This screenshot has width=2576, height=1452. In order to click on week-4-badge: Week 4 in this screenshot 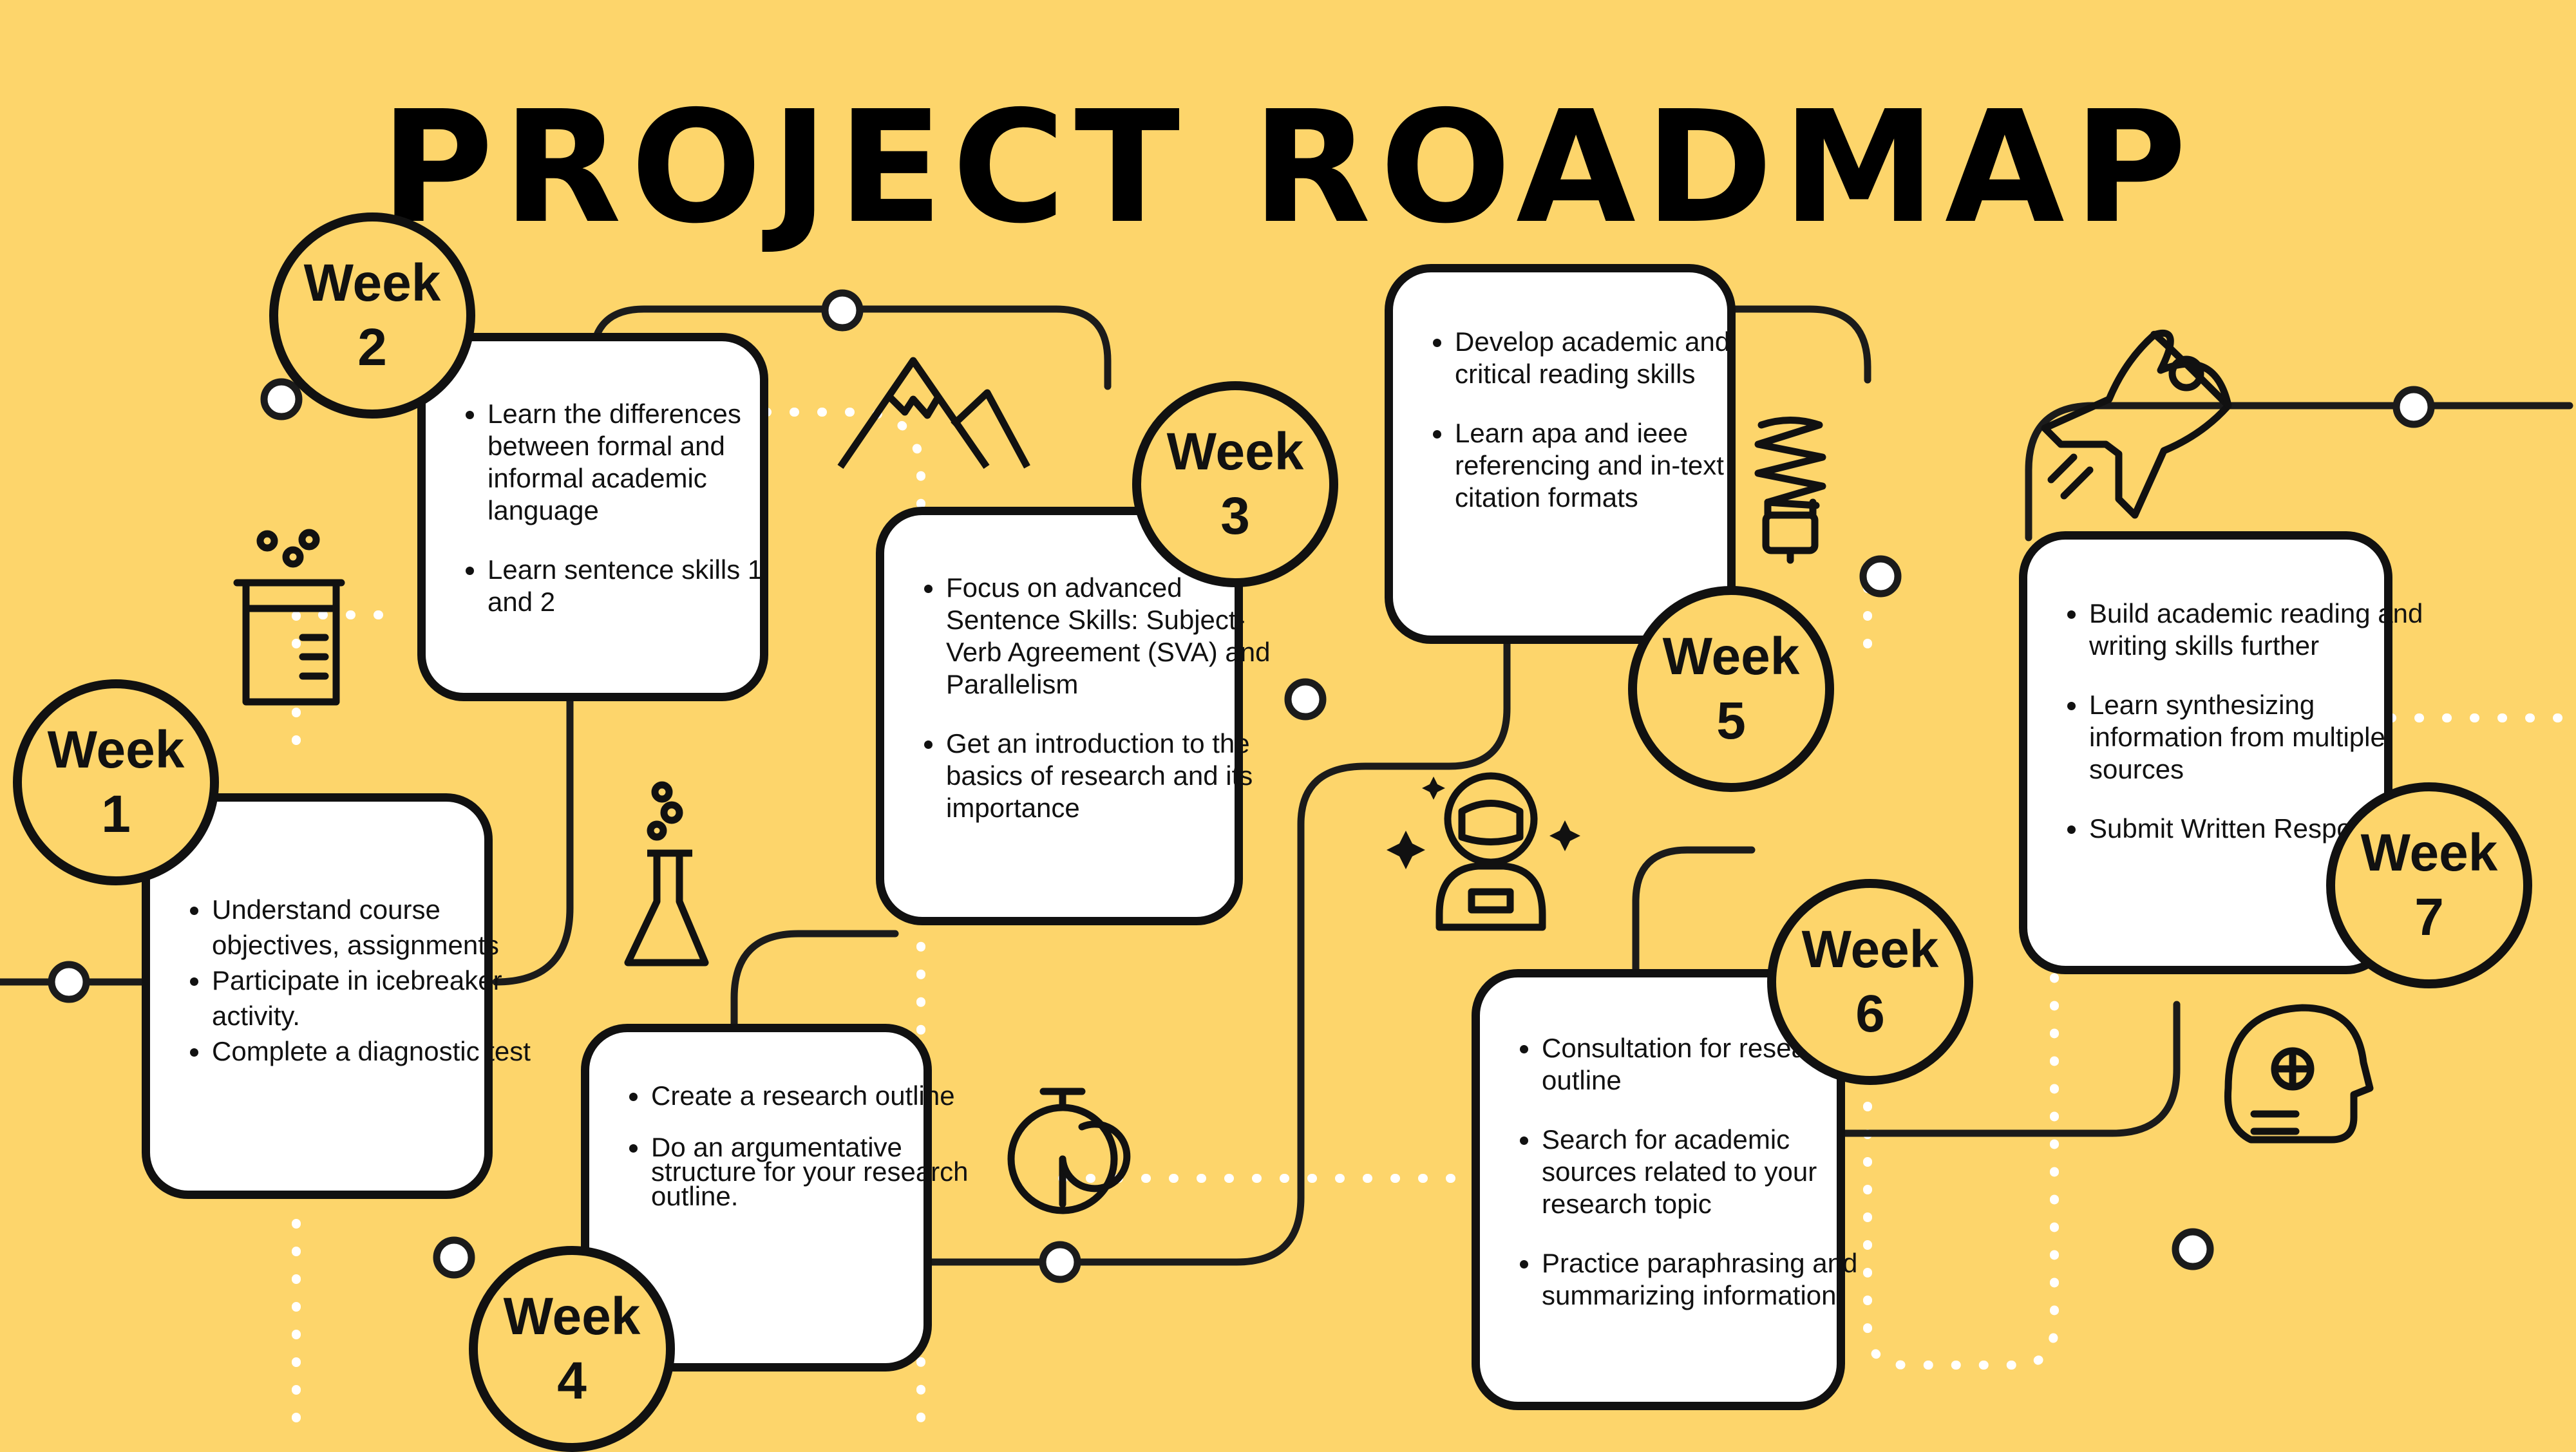, I will do `click(572, 1349)`.